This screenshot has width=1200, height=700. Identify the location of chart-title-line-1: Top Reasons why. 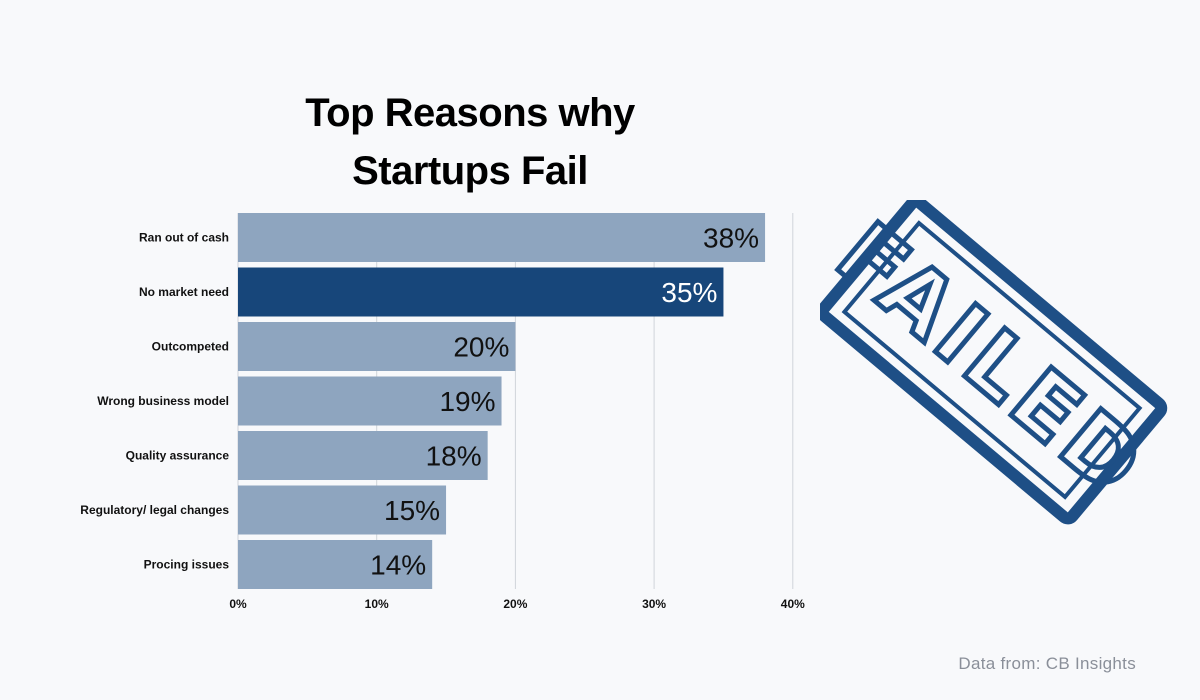
(470, 113).